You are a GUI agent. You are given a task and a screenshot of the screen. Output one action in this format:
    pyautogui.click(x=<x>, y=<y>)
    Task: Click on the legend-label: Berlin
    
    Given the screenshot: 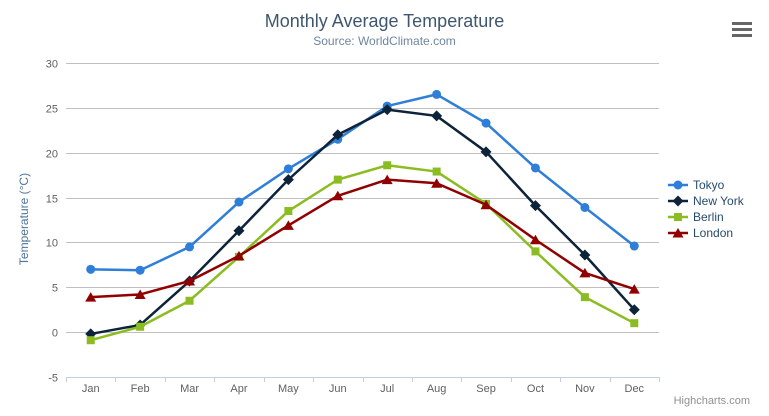 What is the action you would take?
    pyautogui.click(x=708, y=217)
    